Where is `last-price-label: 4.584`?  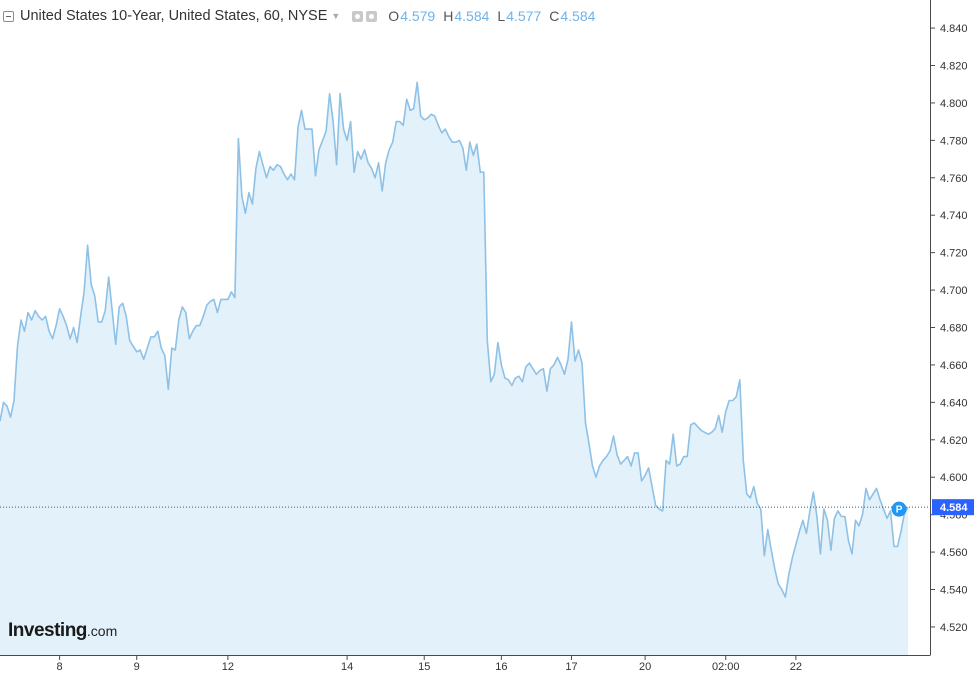 last-price-label: 4.584 is located at coordinates (954, 508).